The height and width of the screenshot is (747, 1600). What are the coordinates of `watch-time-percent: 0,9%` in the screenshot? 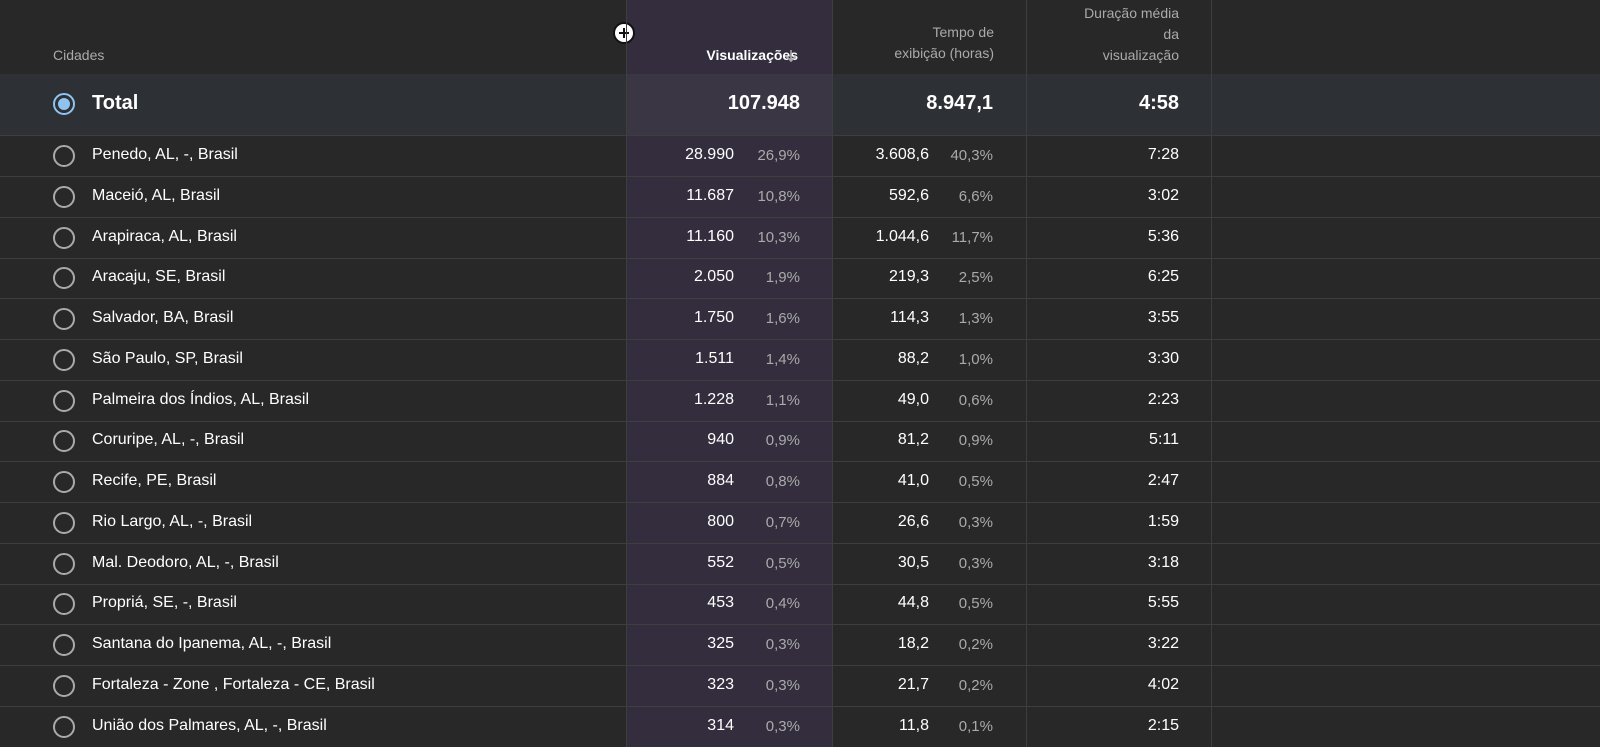 It's located at (975, 440).